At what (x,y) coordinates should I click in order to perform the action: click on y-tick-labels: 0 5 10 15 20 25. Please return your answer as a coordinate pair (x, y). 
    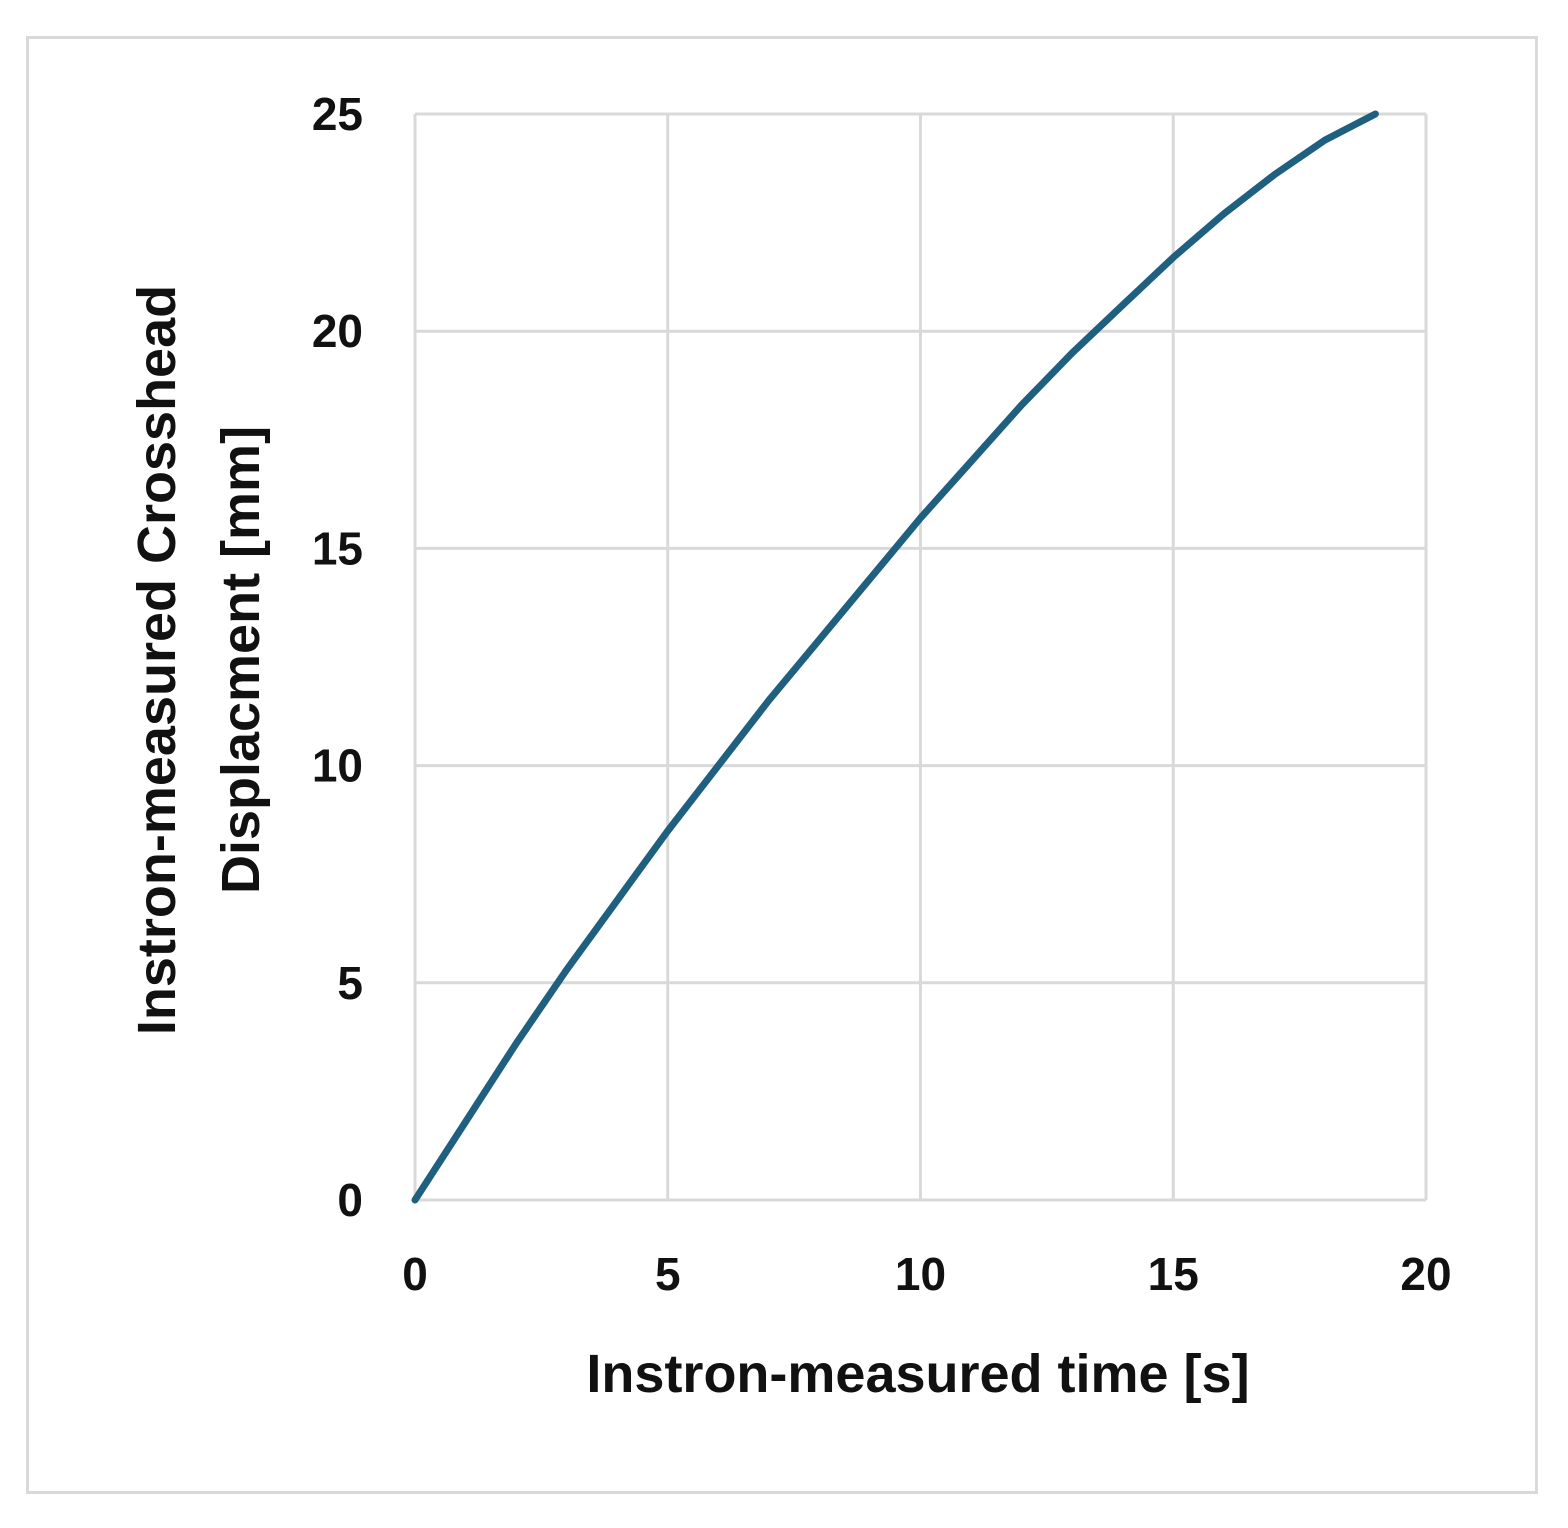
    Looking at the image, I should click on (337, 657).